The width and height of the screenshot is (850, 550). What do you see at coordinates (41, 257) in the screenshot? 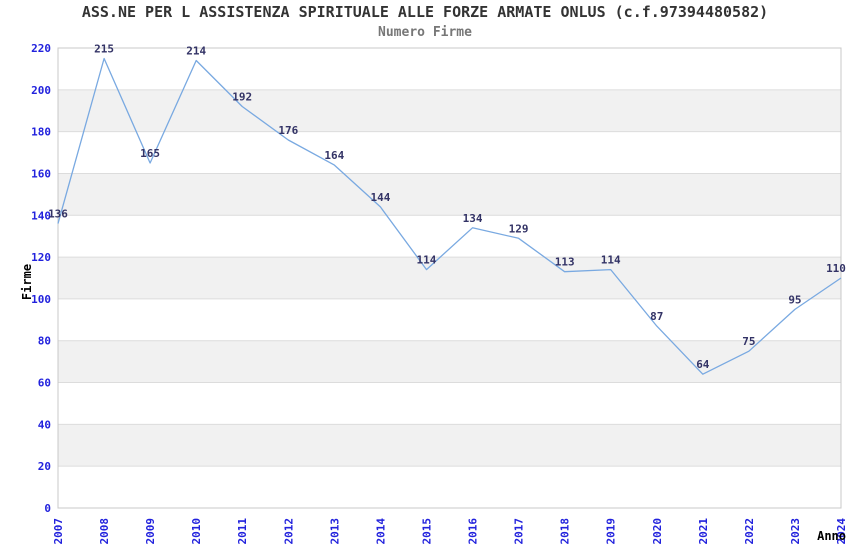
I see `y-tick-label: 120` at bounding box center [41, 257].